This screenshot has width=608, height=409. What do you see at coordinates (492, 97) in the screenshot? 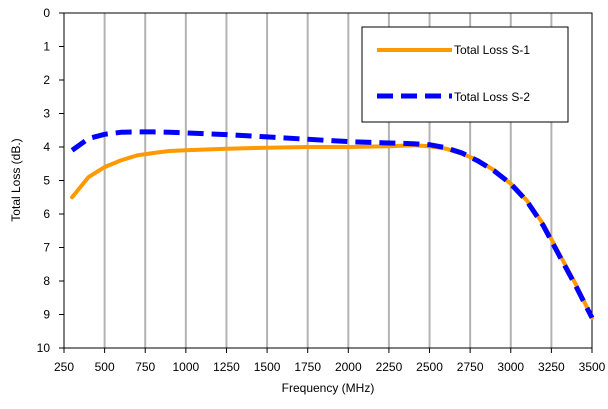
I see `legend-label-series-2: Total Loss S-2` at bounding box center [492, 97].